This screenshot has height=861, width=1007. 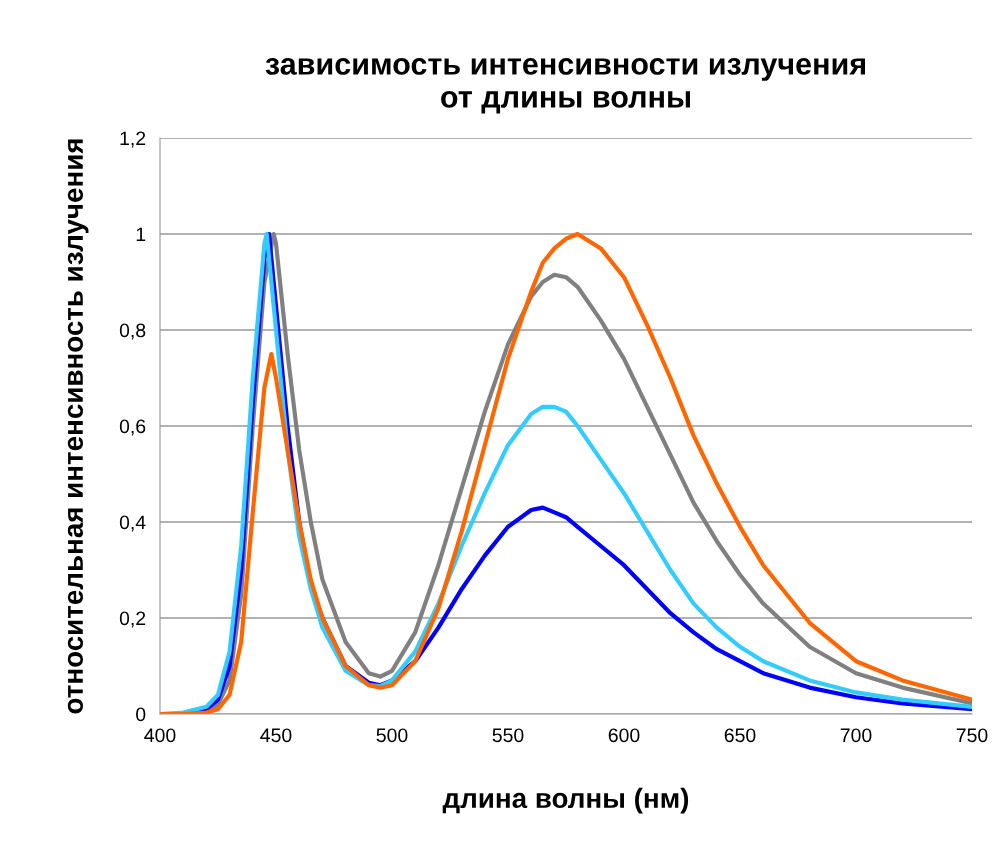 I want to click on x-tick-label: 450, so click(x=276, y=735).